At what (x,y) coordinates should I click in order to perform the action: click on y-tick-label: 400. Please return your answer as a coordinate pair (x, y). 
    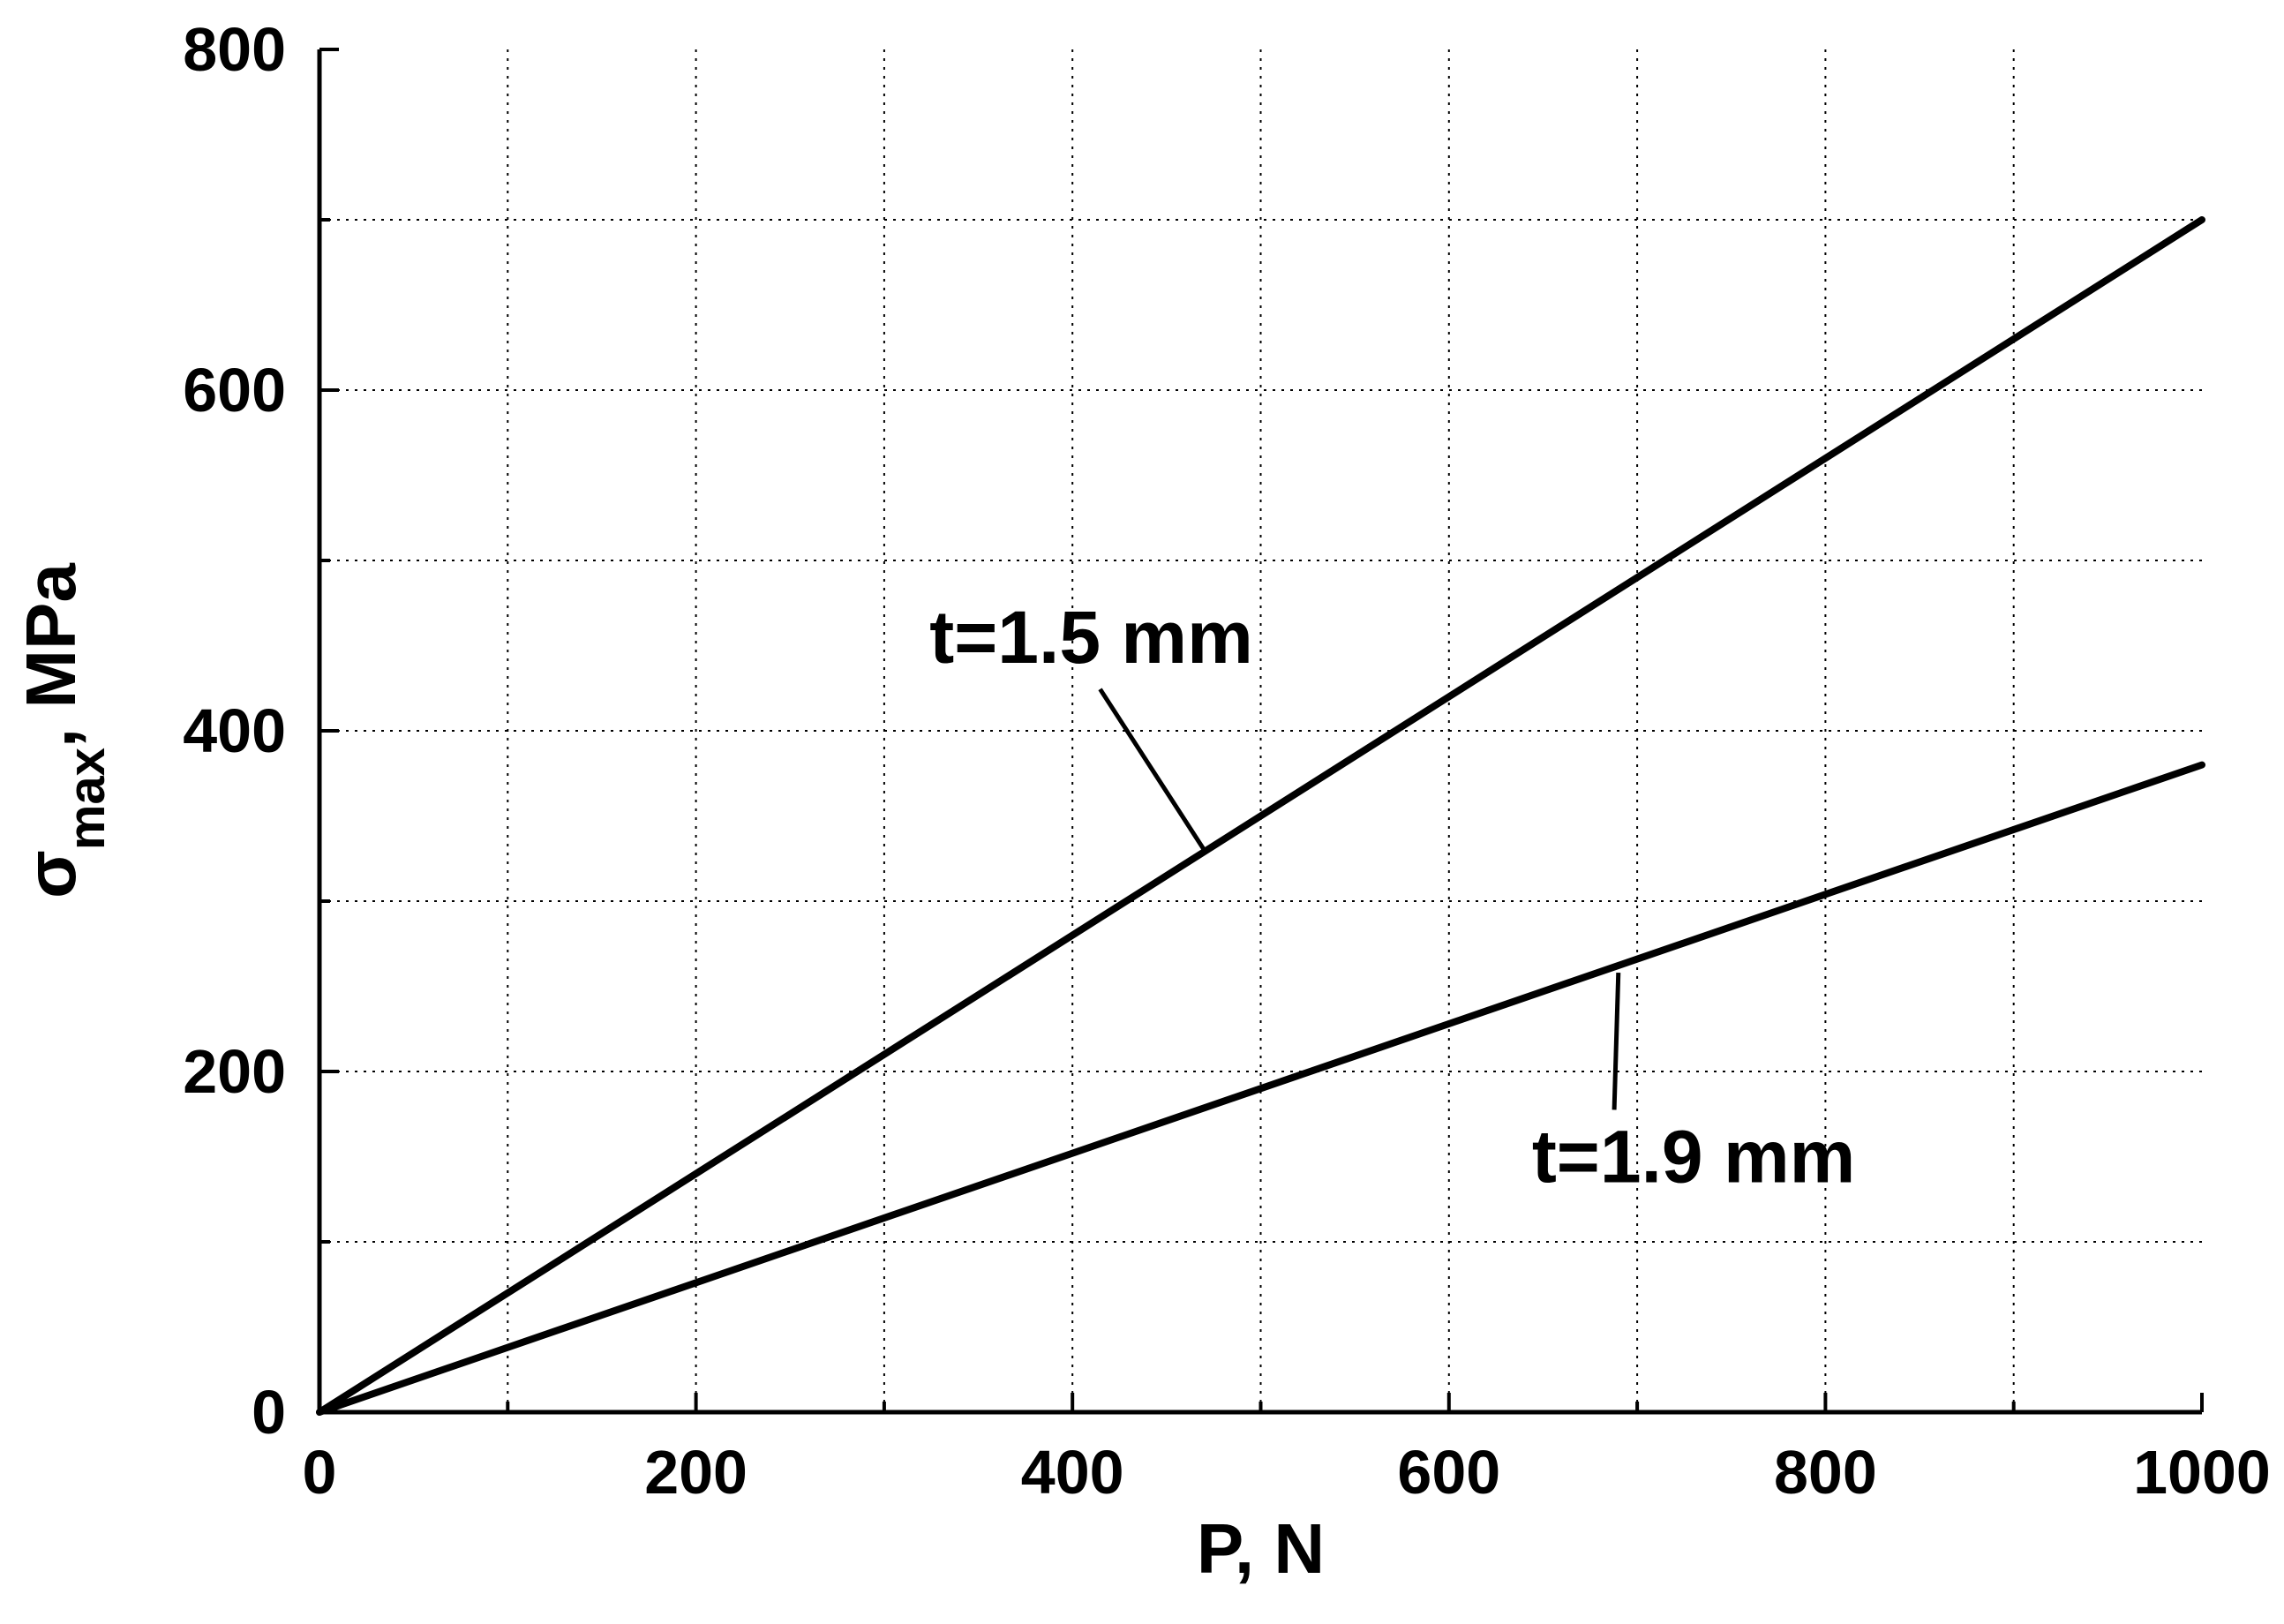
    Looking at the image, I should click on (234, 730).